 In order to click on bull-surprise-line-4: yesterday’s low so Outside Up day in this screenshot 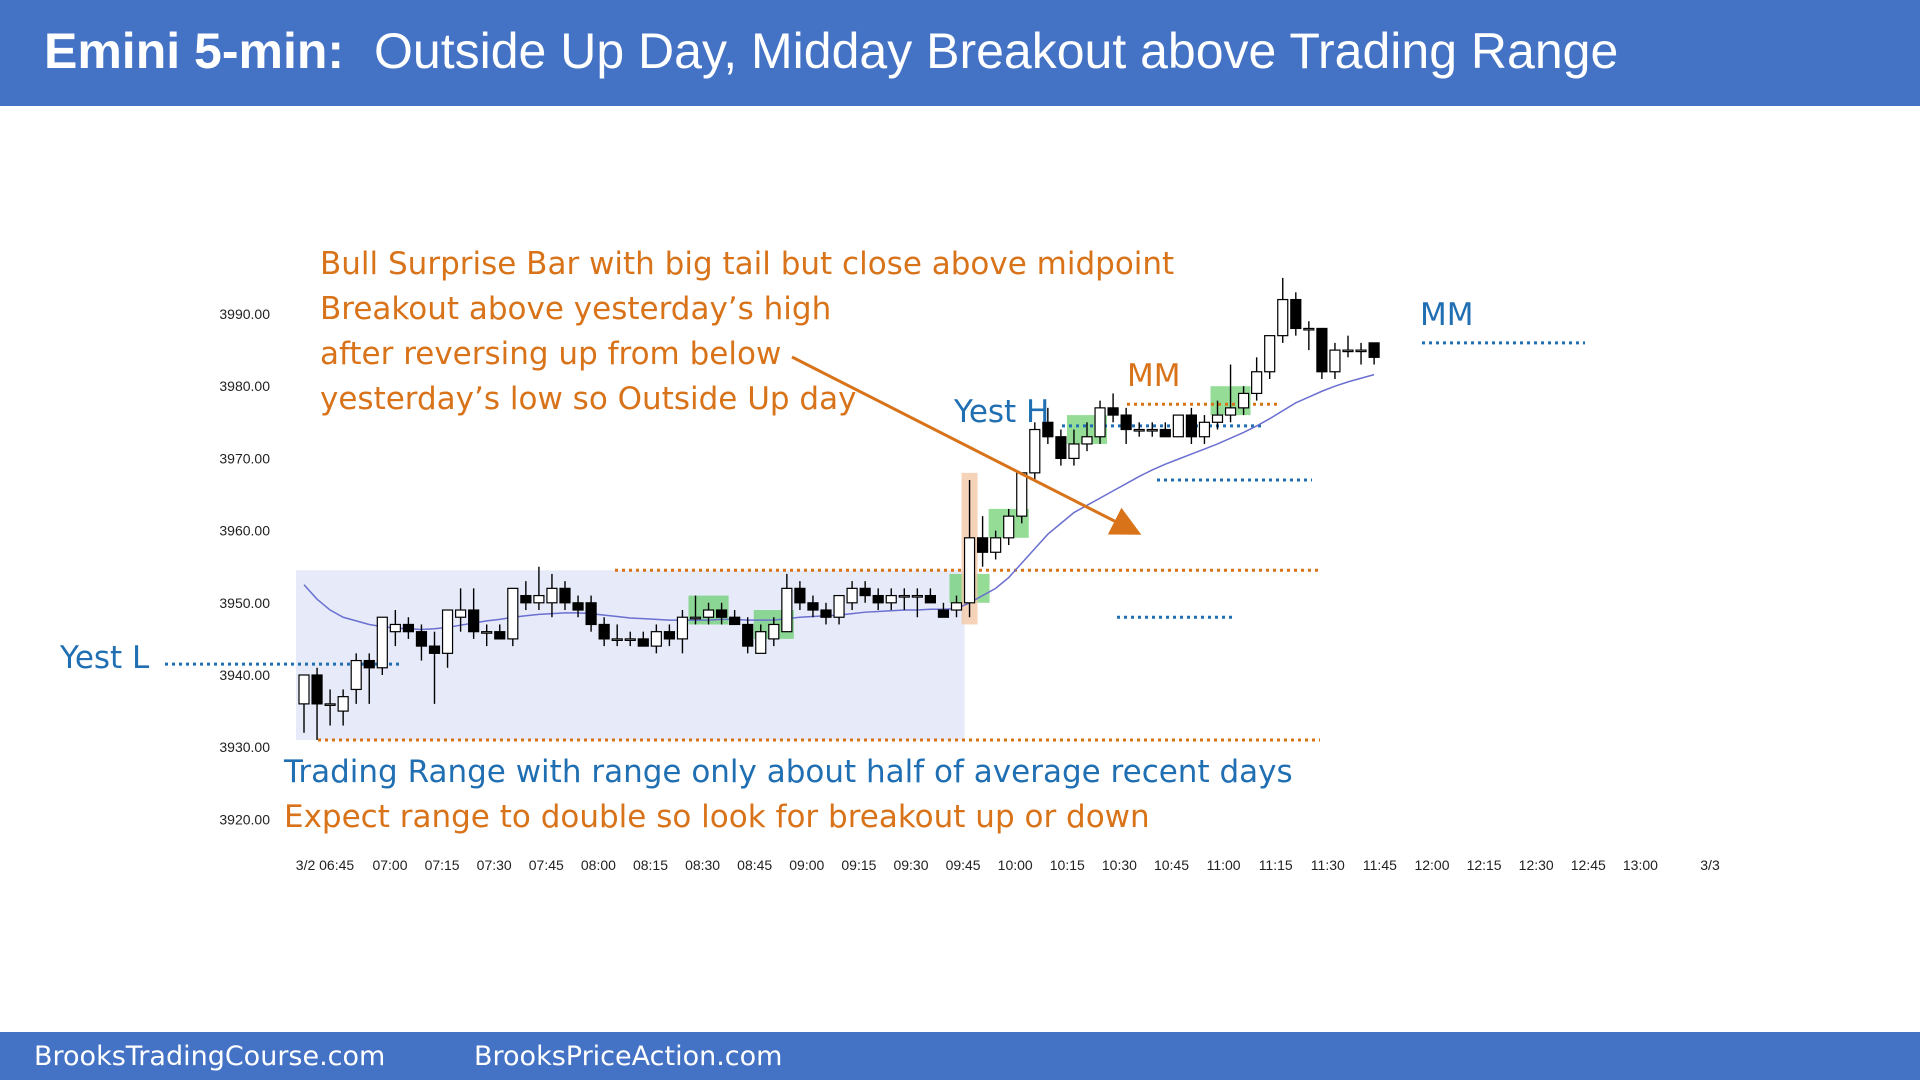, I will do `click(588, 399)`.